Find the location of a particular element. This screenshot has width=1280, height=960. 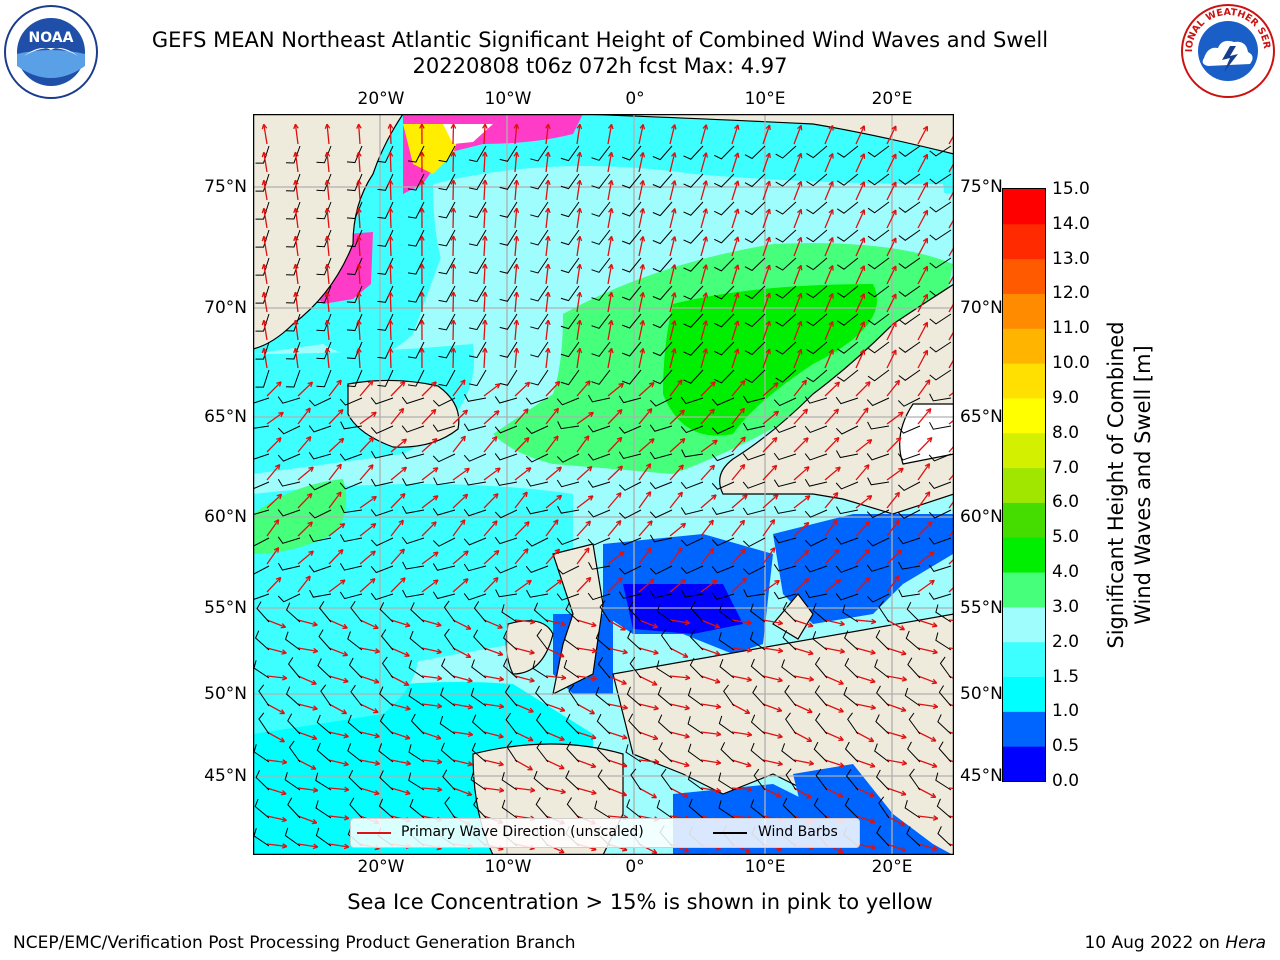

lon-label-top: 20°W is located at coordinates (381, 99).